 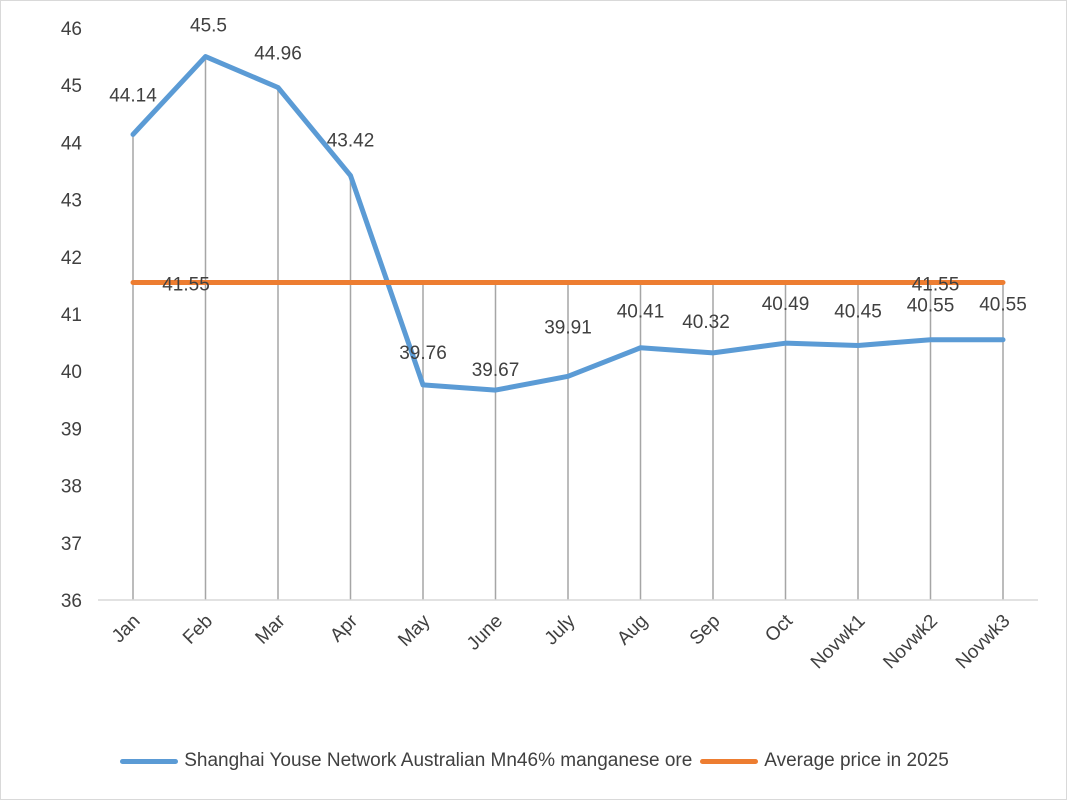 I want to click on data-label: 39.91, so click(x=568, y=327).